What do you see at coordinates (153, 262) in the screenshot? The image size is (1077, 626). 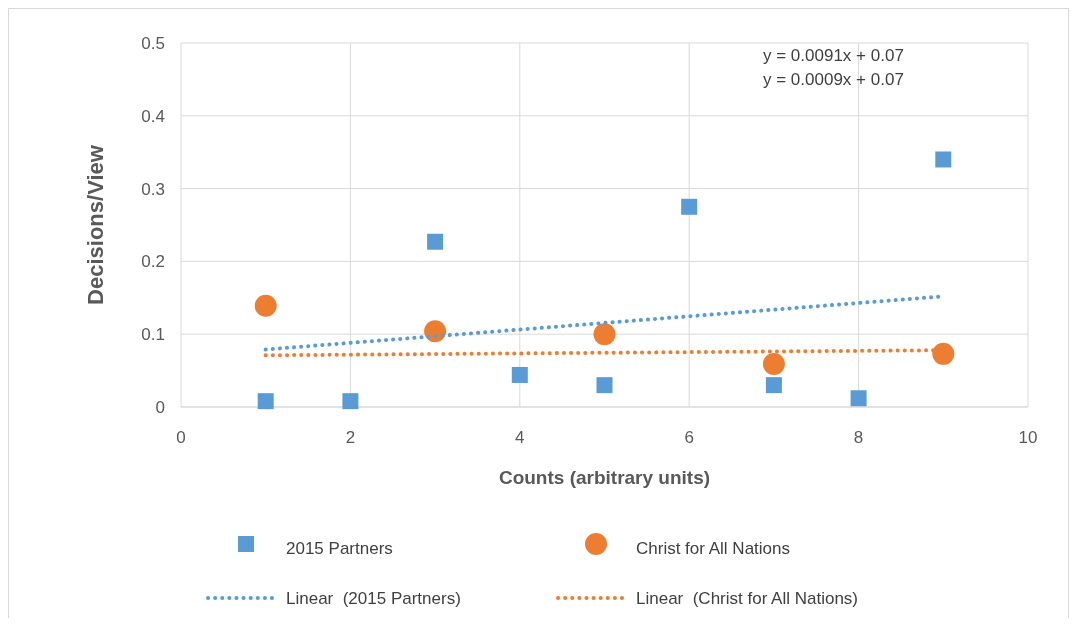 I see `y-tick-label: 0.2` at bounding box center [153, 262].